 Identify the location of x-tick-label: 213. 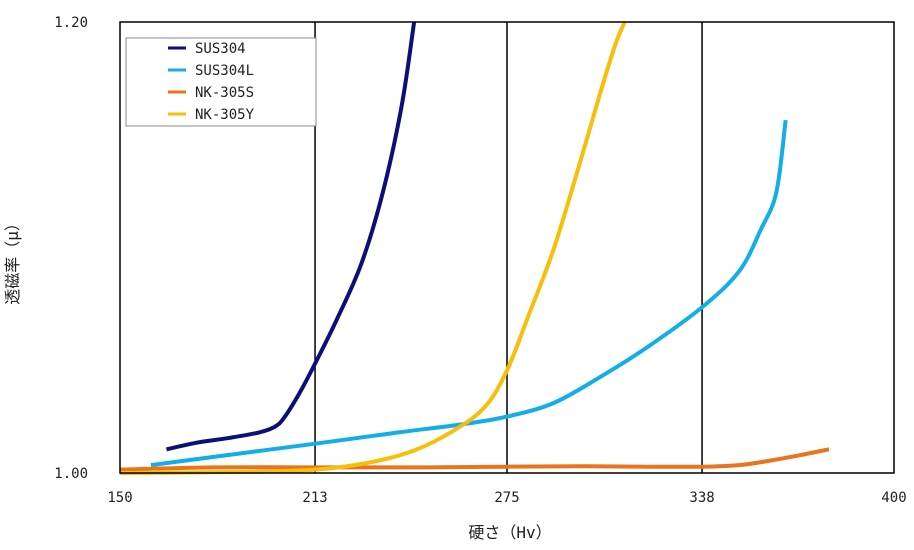
(314, 498).